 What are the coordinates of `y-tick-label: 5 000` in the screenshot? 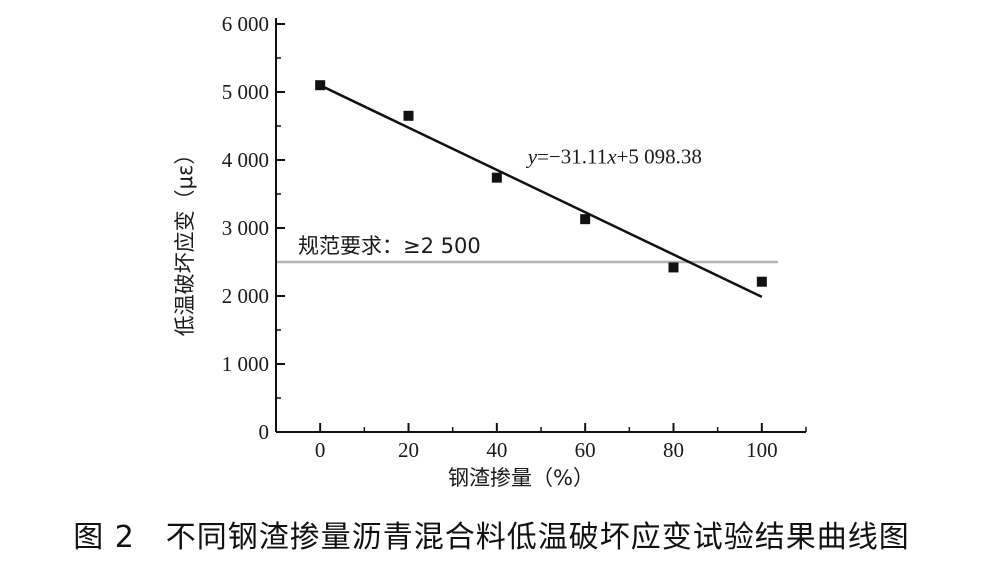 It's located at (245, 92).